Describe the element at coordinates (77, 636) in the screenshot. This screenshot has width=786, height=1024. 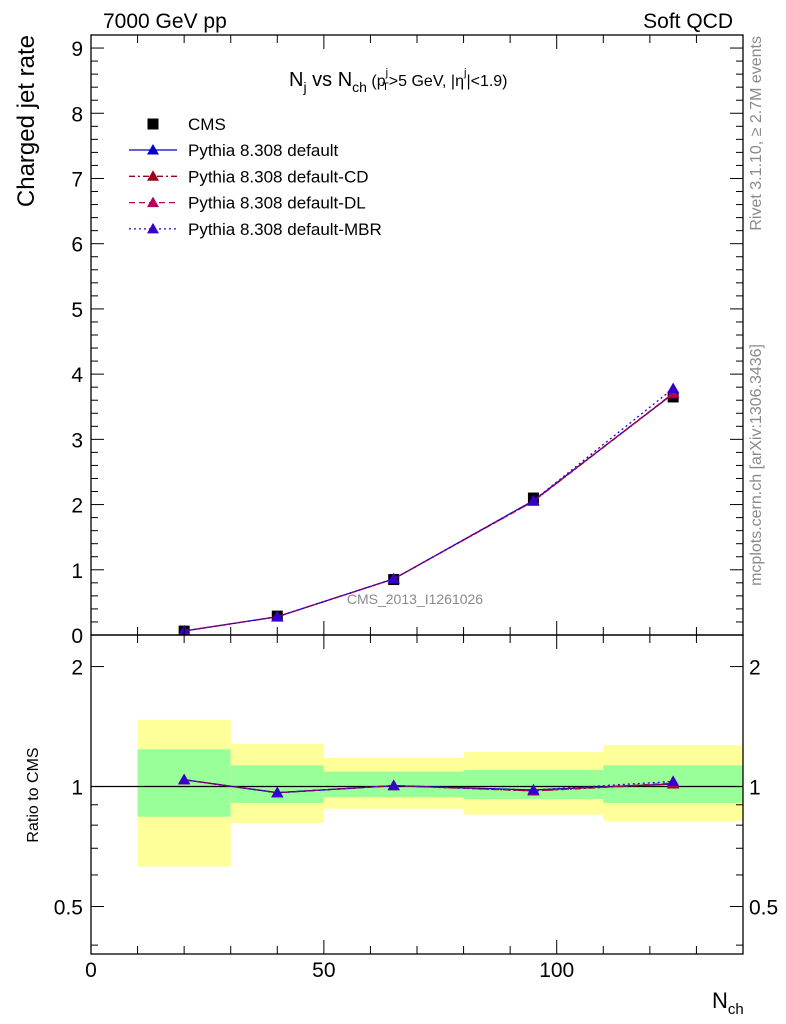
I see `main-ytick-label: 0` at that location.